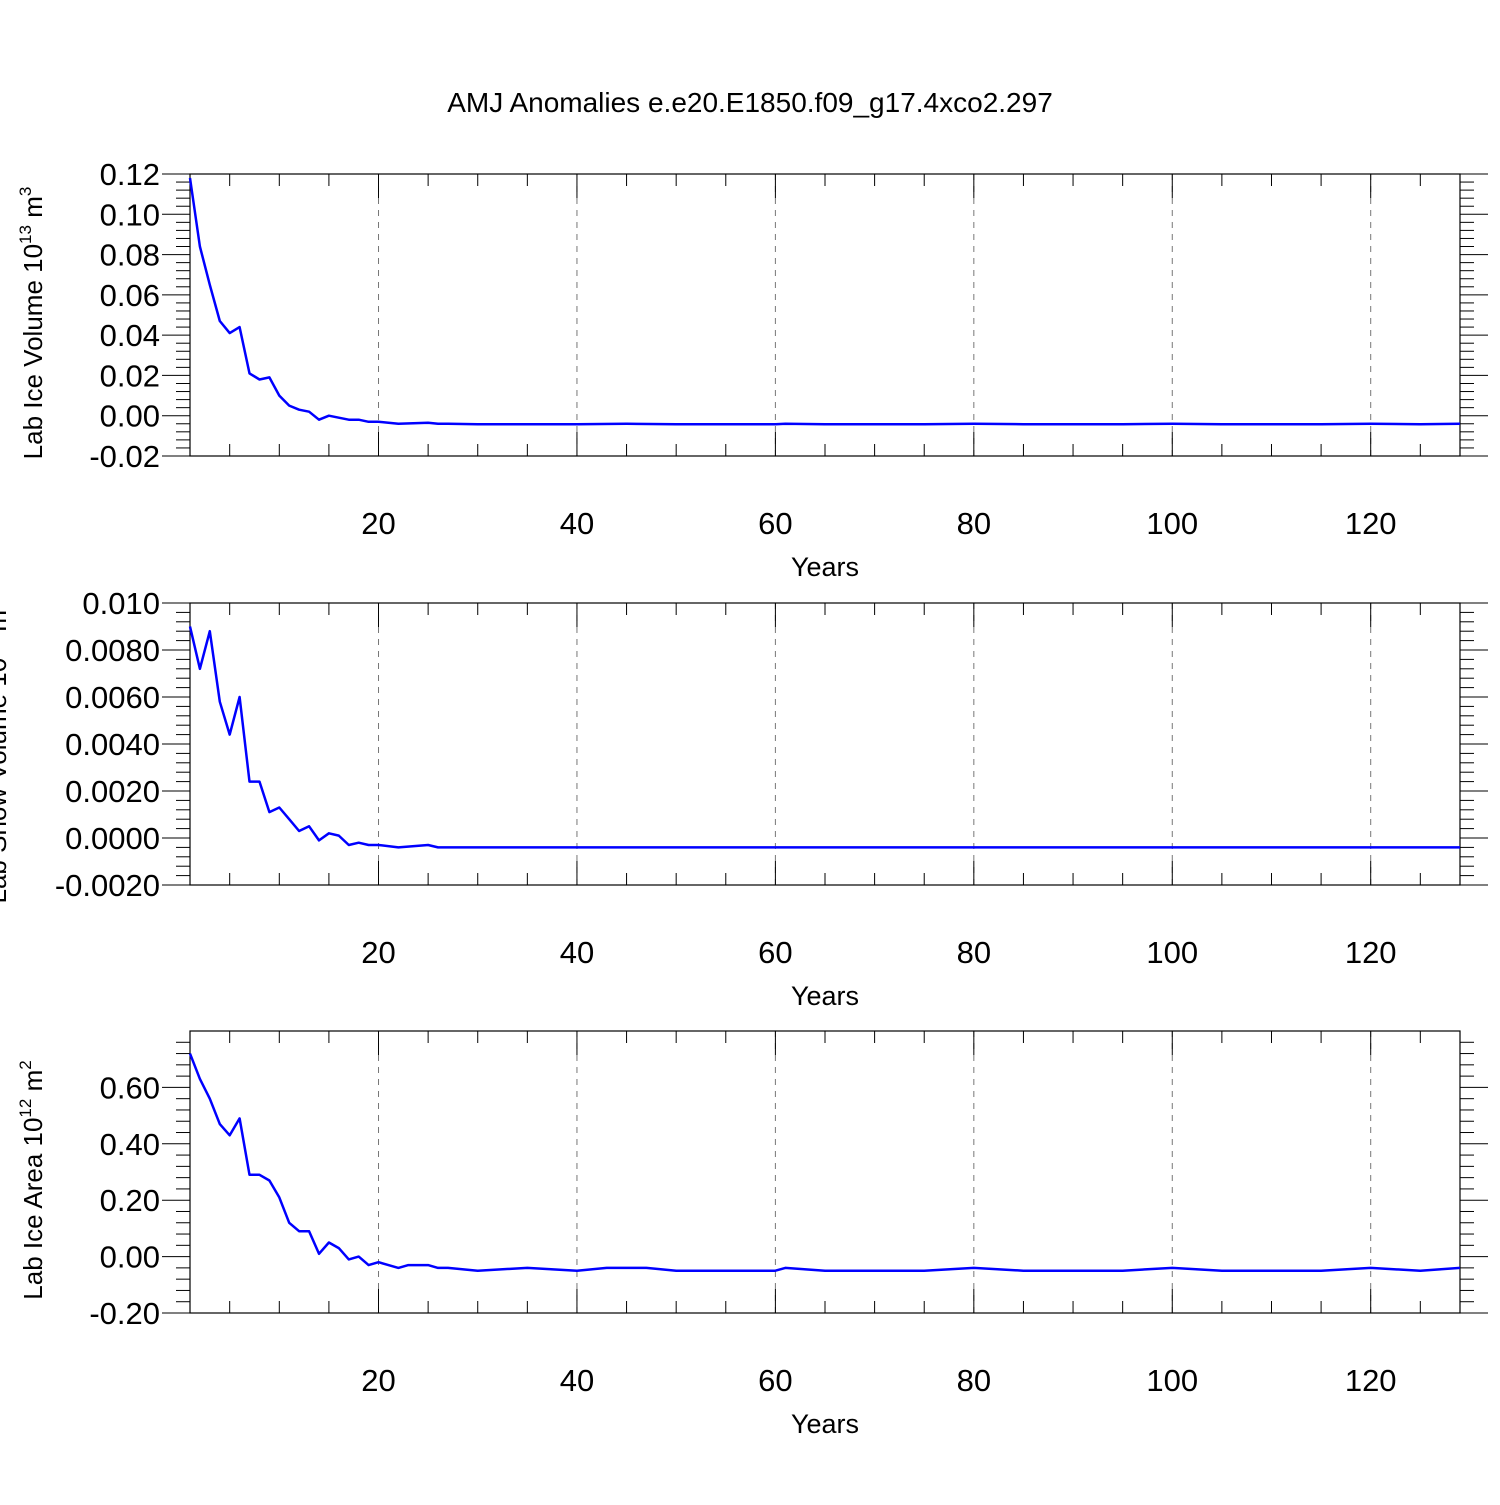 This screenshot has height=1505, width=1500. Describe the element at coordinates (25, 234) in the screenshot. I see `y-axis-label-exponent: 13` at that location.